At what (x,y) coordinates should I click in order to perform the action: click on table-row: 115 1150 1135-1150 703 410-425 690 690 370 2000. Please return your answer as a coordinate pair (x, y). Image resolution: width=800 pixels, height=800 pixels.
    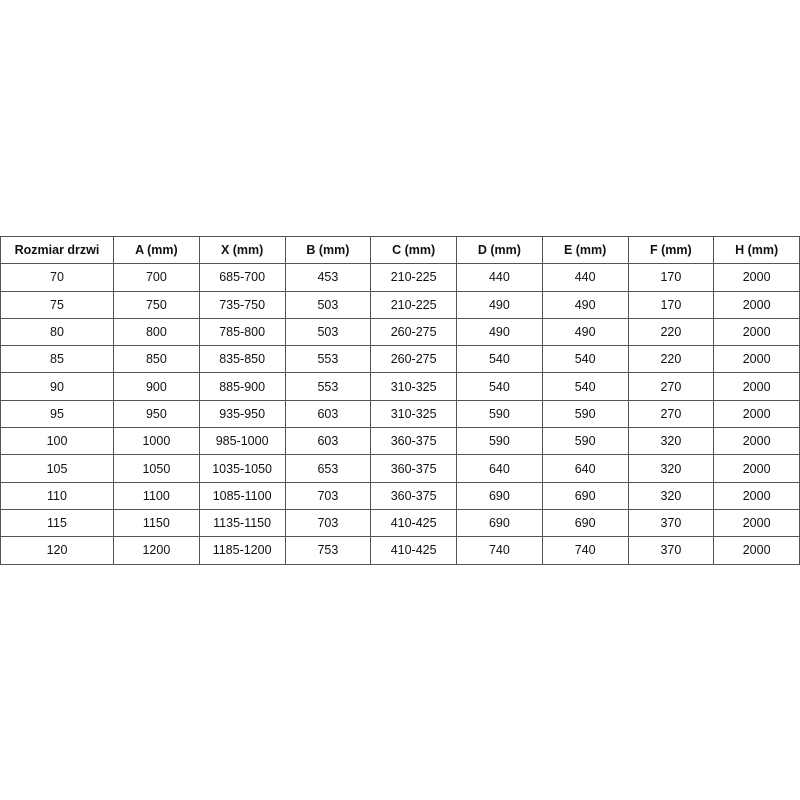
    Looking at the image, I should click on (400, 523).